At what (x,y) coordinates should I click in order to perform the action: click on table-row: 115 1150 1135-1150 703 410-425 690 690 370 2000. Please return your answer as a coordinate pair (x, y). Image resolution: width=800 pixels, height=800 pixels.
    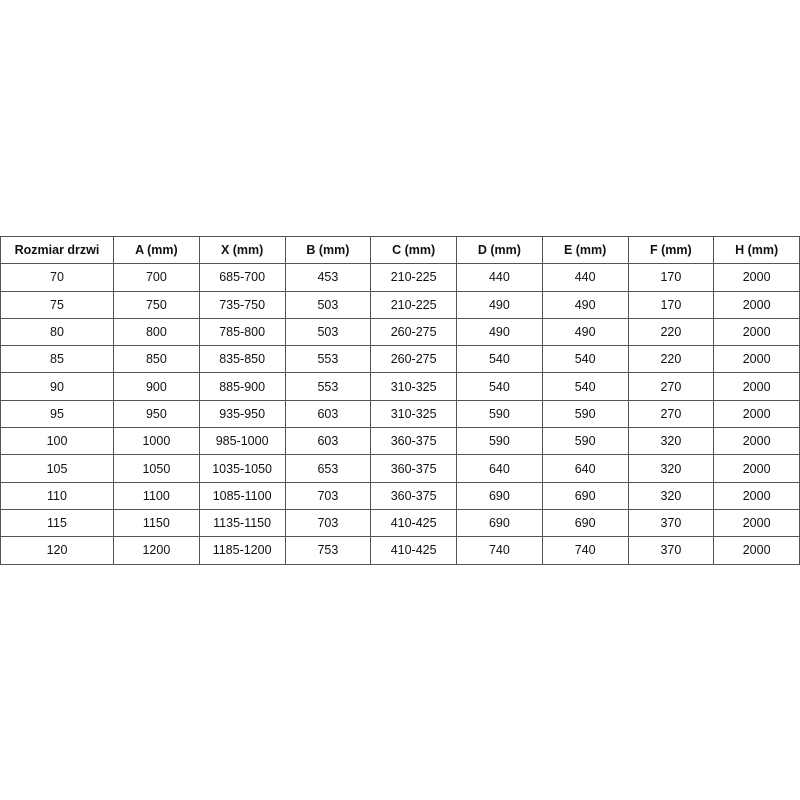
    Looking at the image, I should click on (400, 523).